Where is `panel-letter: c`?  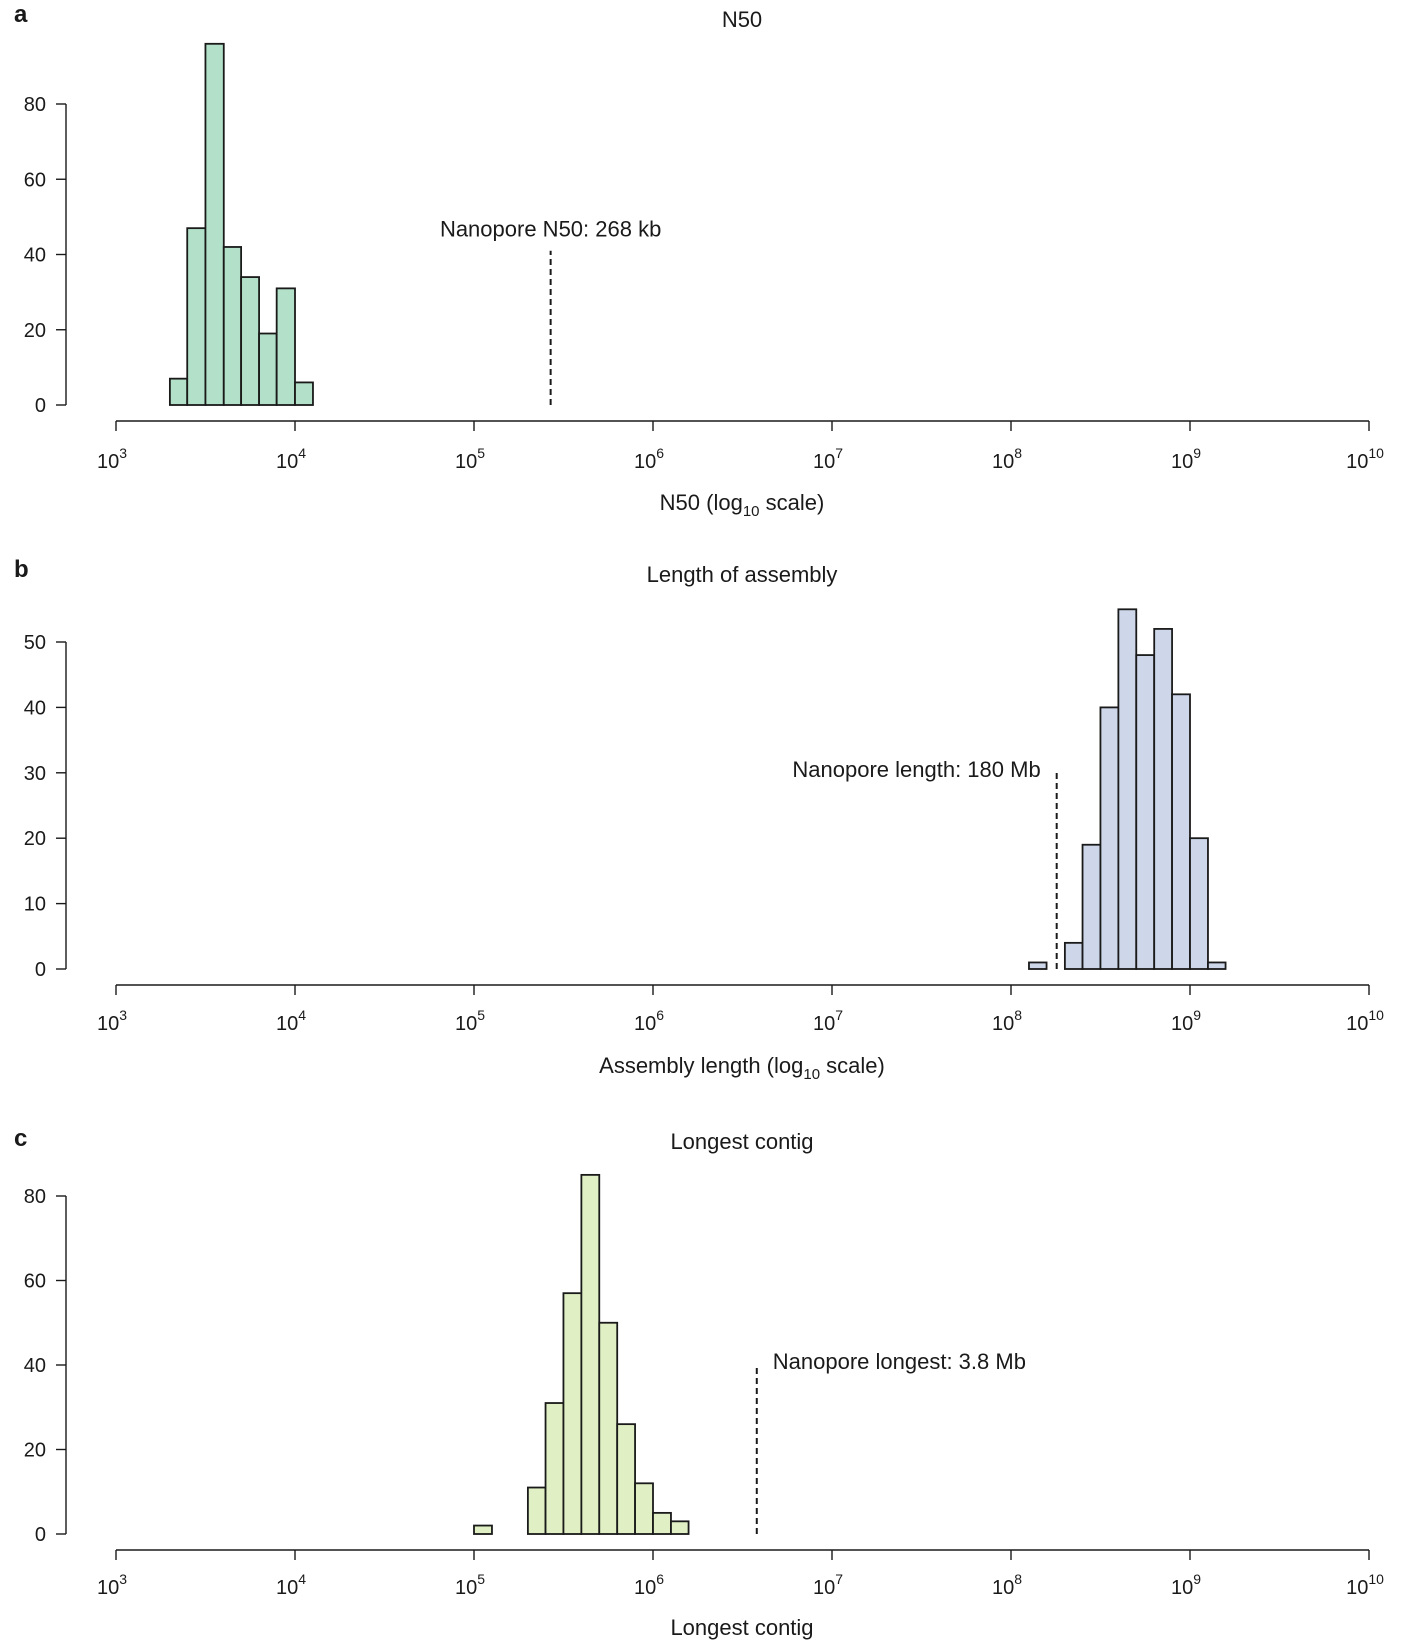
panel-letter: c is located at coordinates (20, 1138).